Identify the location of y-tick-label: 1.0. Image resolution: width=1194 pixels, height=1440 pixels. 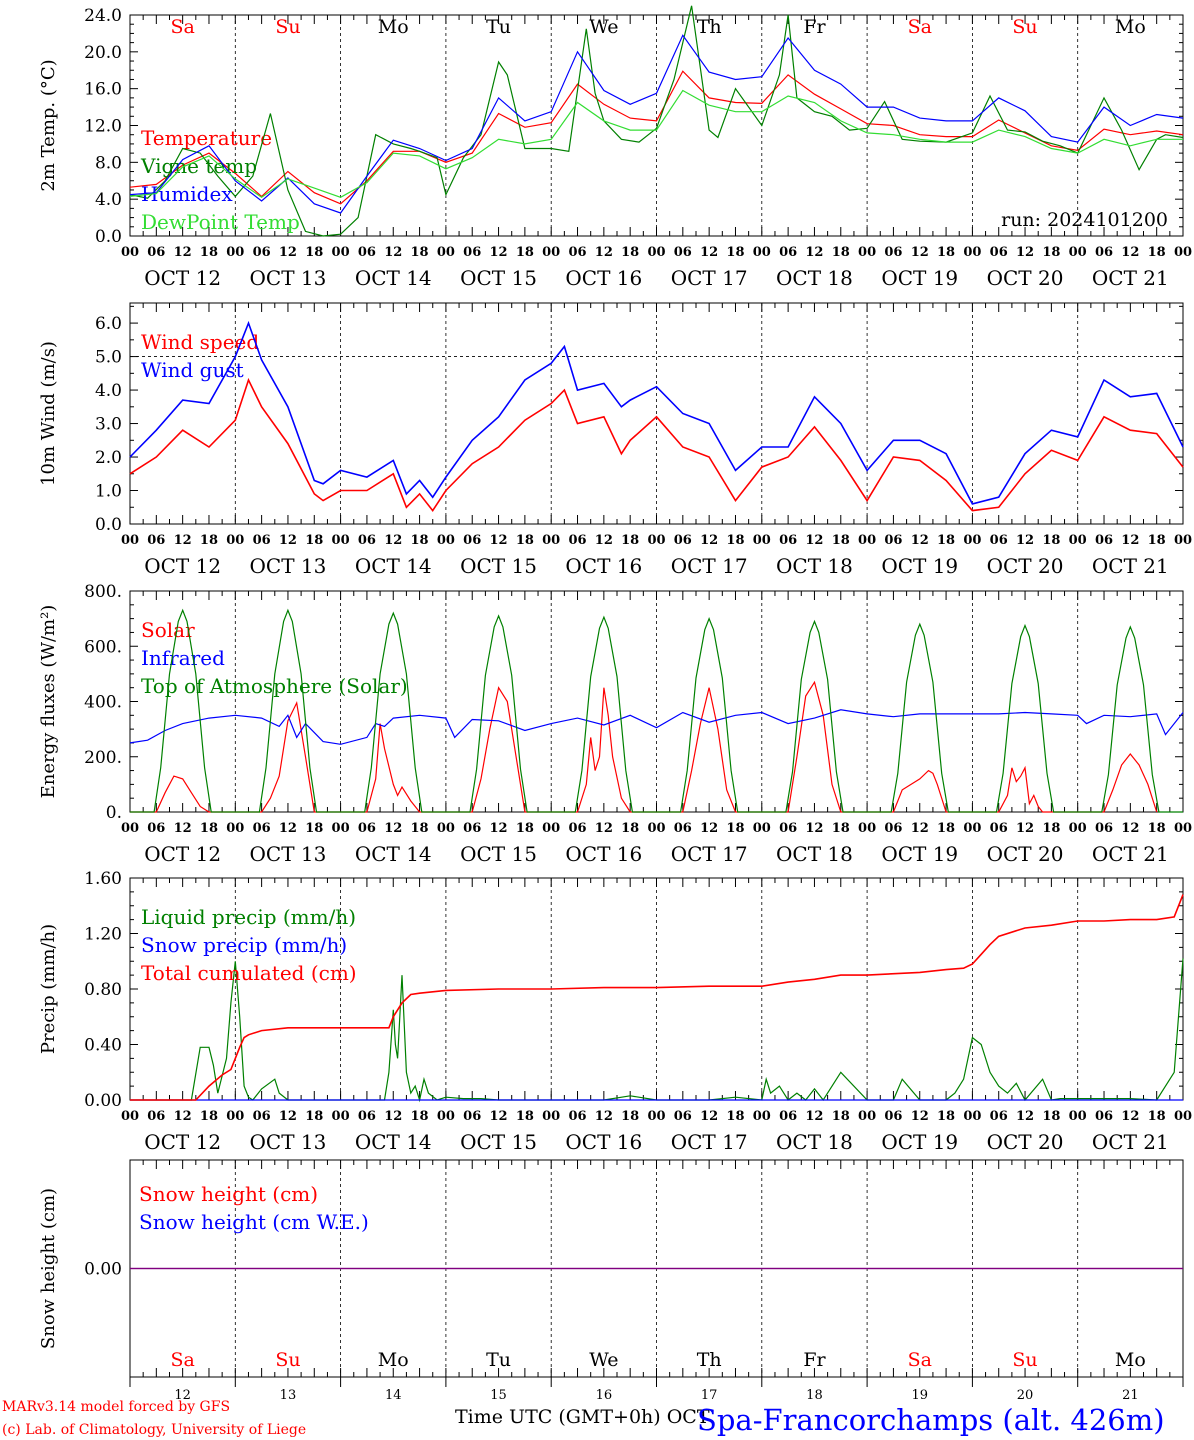
(108, 492).